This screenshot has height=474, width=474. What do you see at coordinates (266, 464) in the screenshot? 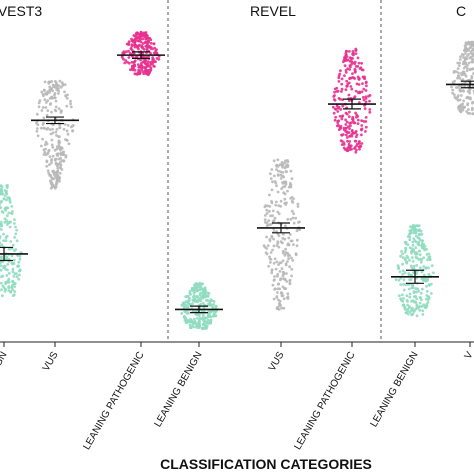
I see `x-axis-title: CLASSIFICATION CATEGORIES` at bounding box center [266, 464].